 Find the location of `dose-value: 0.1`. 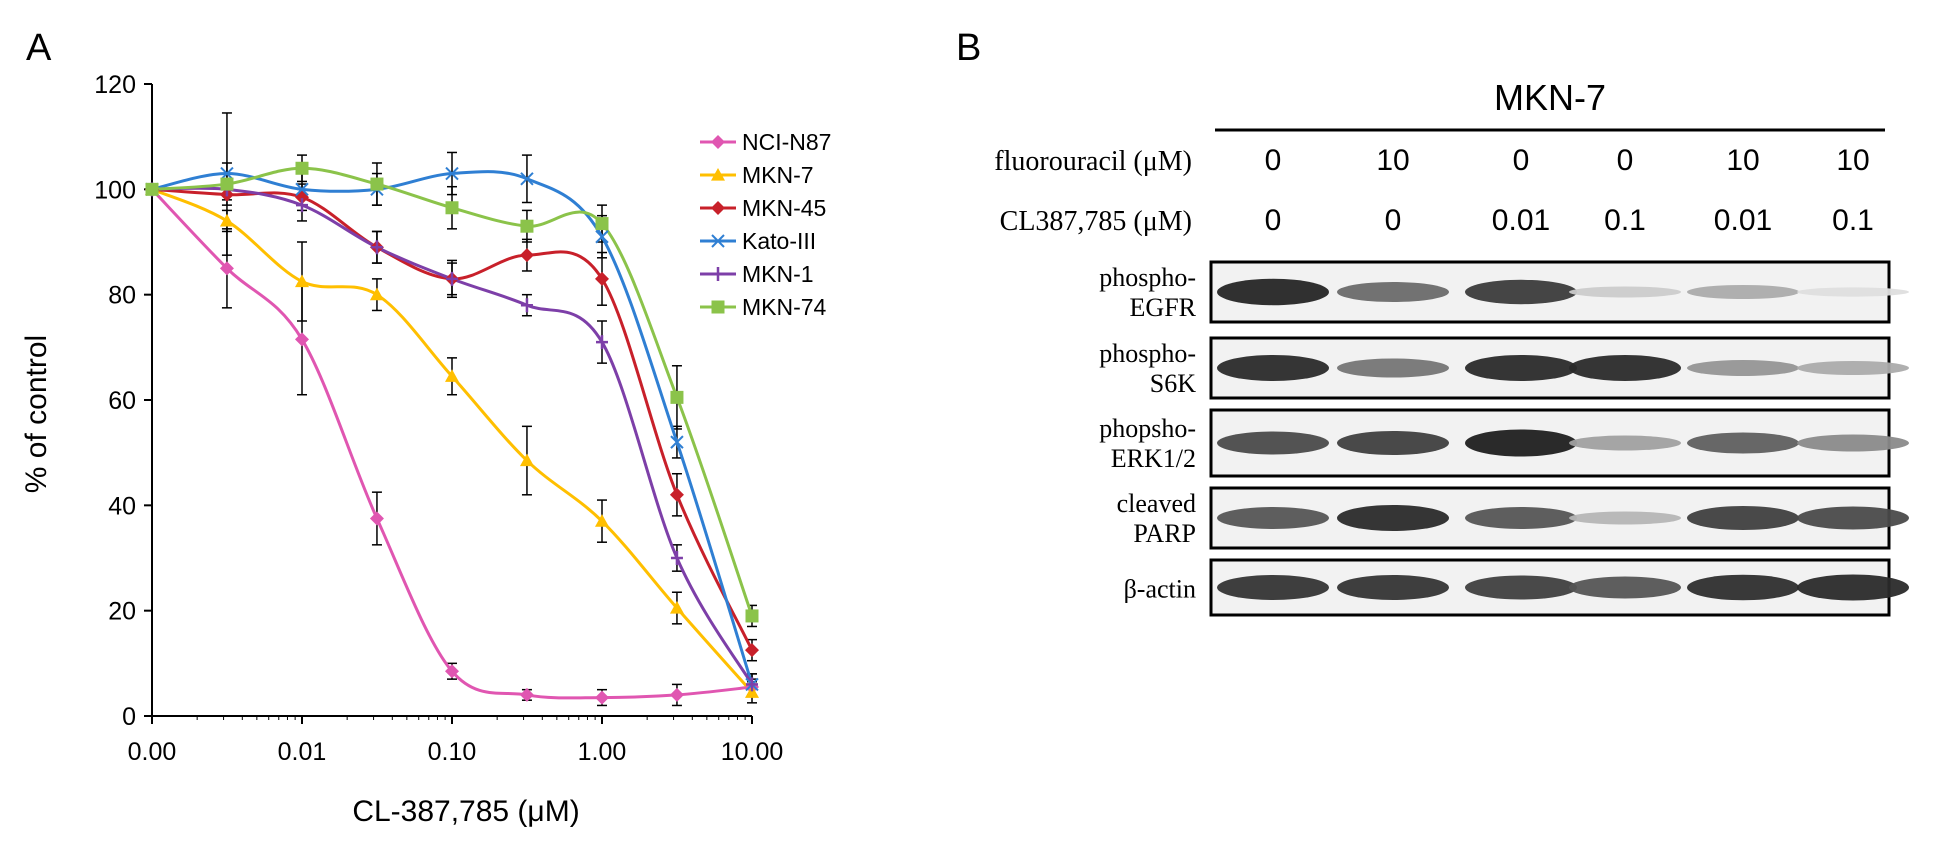

dose-value: 0.1 is located at coordinates (1625, 220).